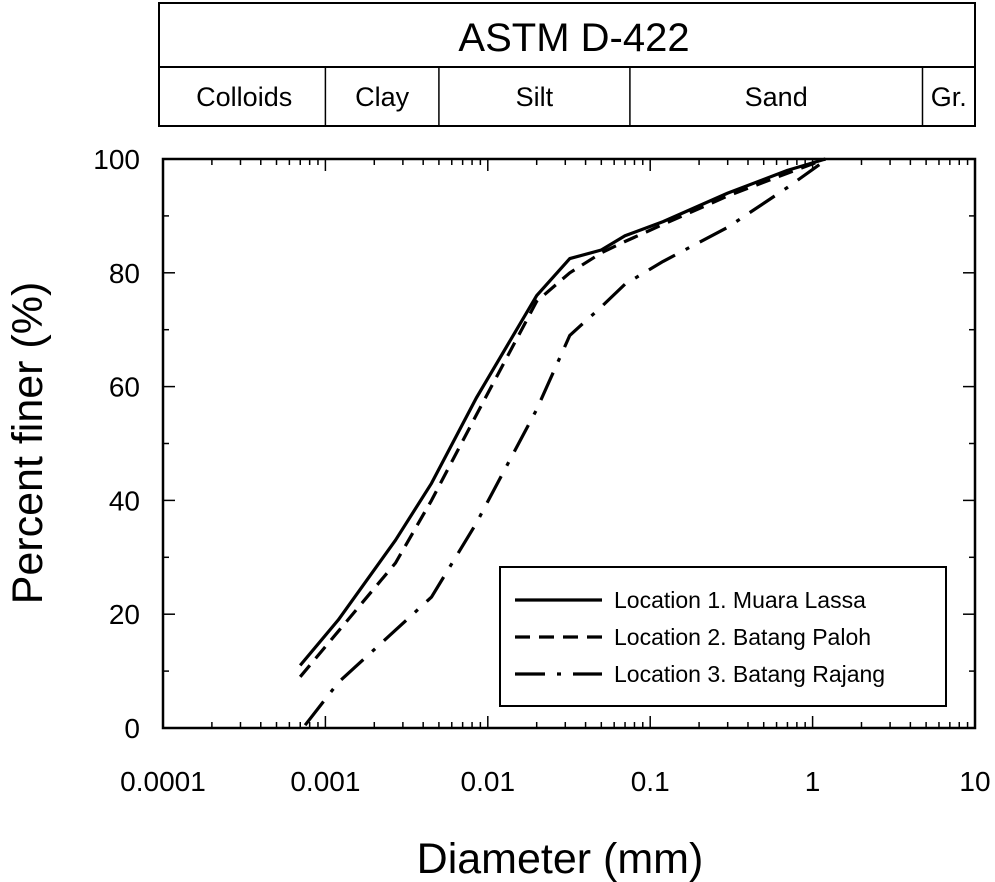 The image size is (995, 882). I want to click on y-tick-label: 80, so click(124, 273).